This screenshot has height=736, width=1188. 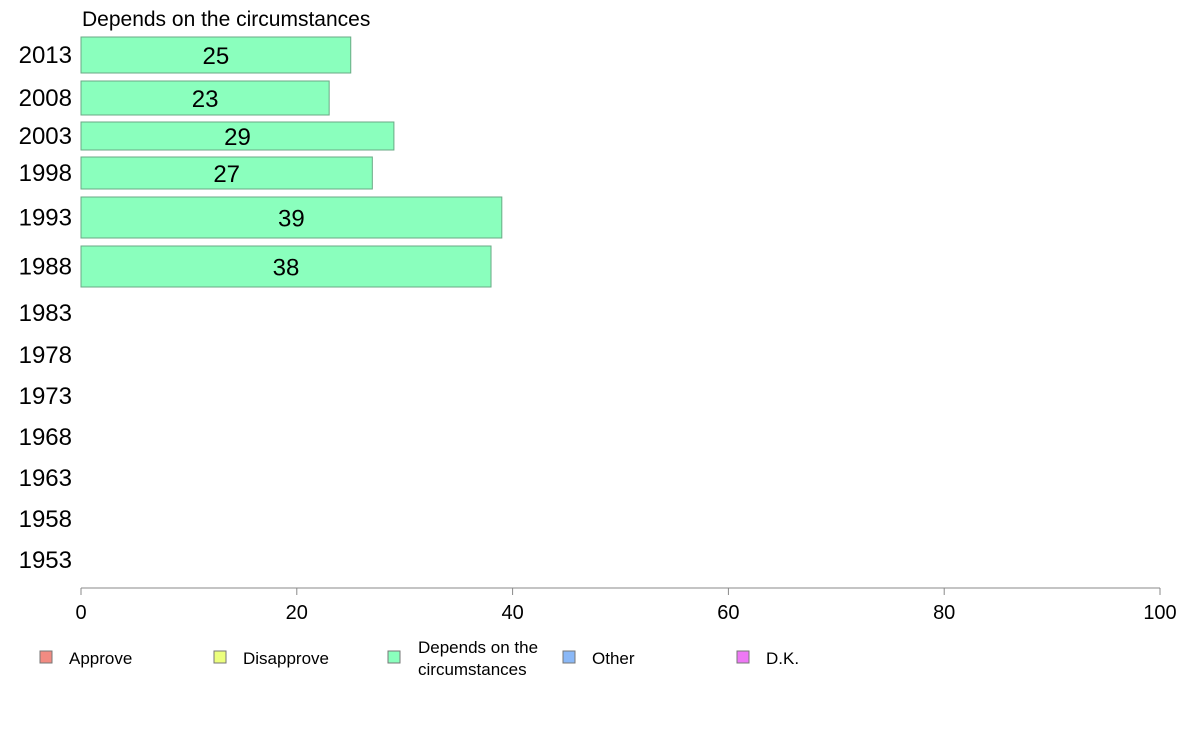 What do you see at coordinates (782, 658) in the screenshot?
I see `legend-label-d-k: D.K.` at bounding box center [782, 658].